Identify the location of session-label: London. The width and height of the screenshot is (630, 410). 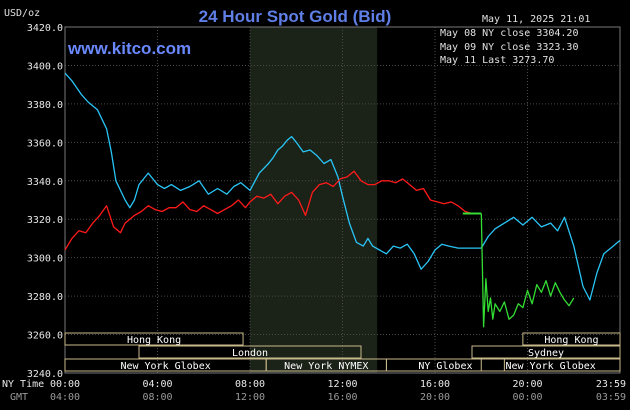
(250, 353).